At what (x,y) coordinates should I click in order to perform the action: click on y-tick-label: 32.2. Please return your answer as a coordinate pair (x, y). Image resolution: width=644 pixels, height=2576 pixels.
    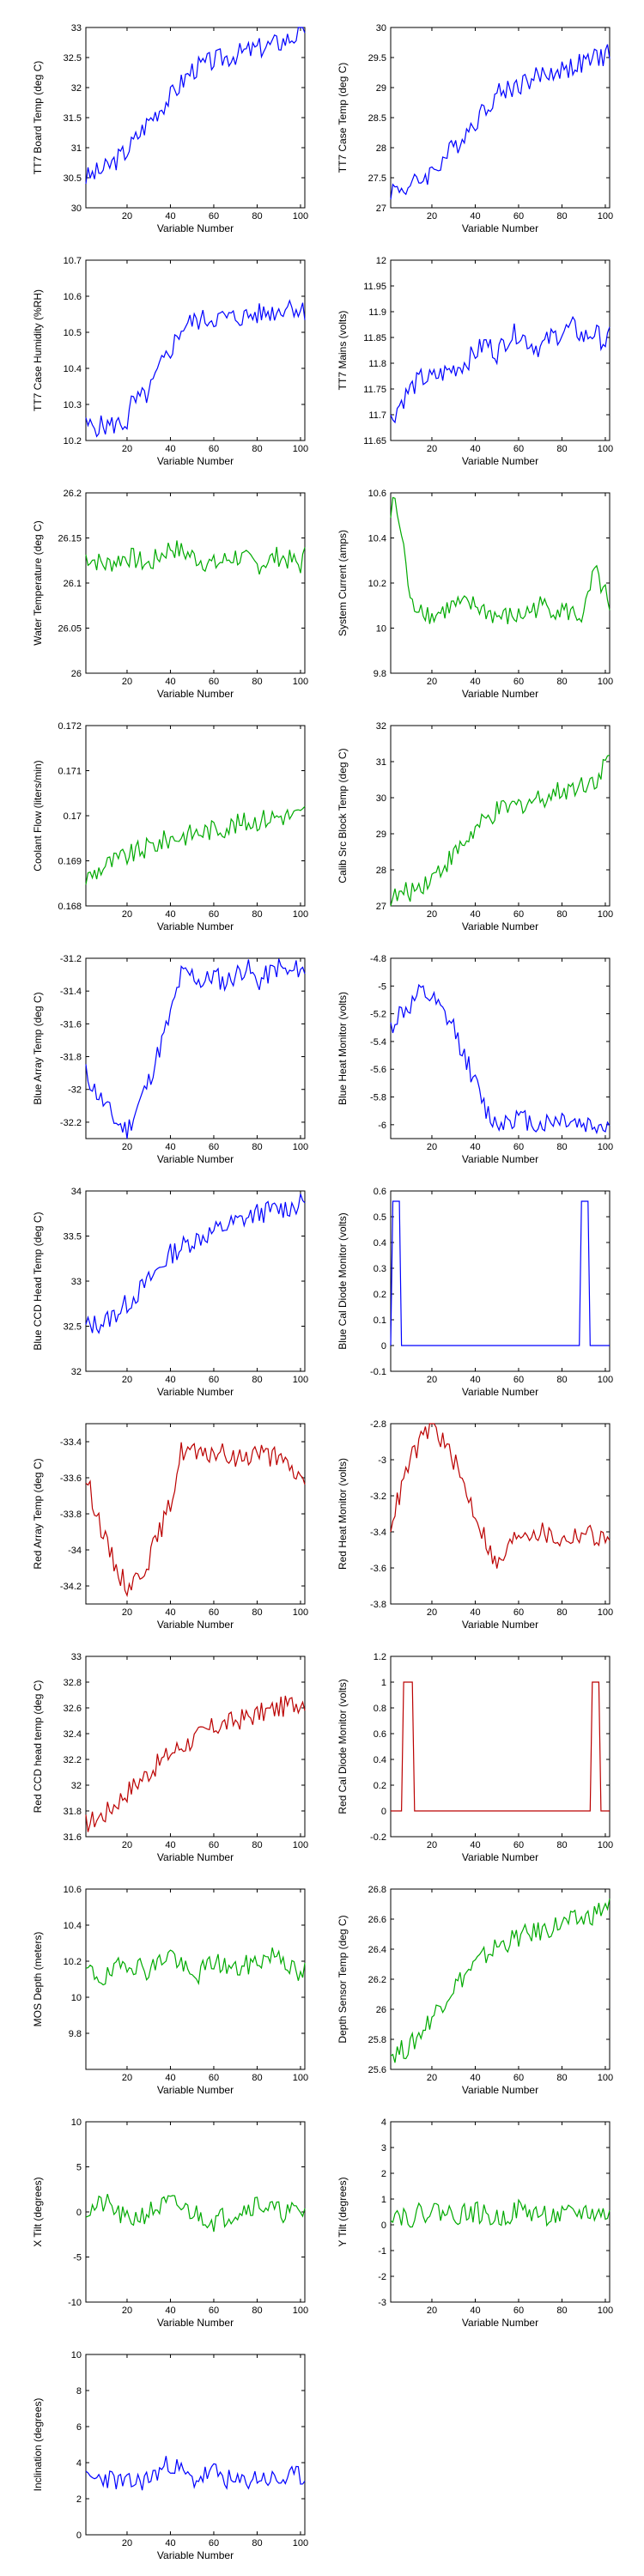
    Looking at the image, I should click on (73, 1760).